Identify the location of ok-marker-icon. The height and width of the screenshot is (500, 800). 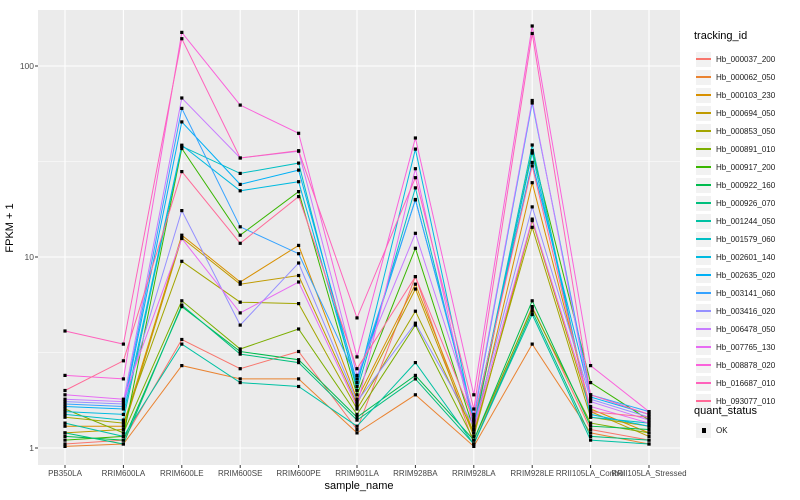
(703, 430).